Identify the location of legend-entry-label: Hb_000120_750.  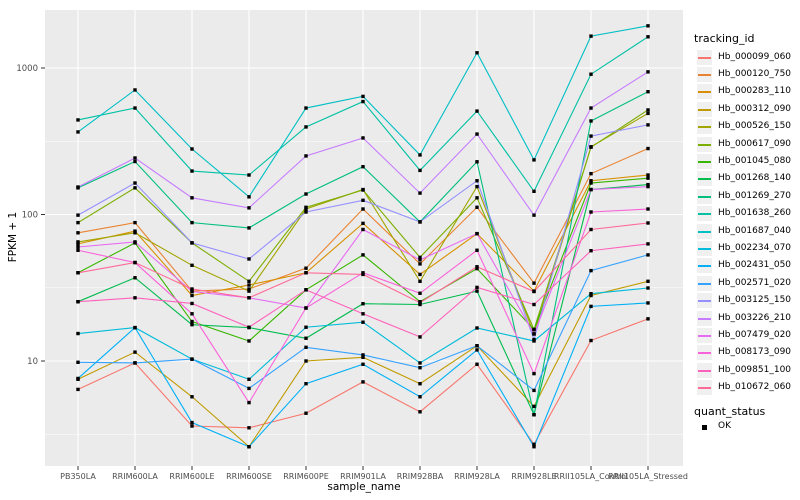
(755, 73).